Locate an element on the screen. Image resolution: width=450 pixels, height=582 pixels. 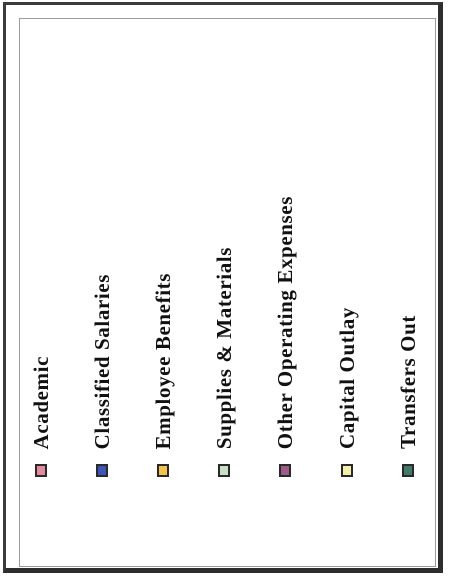
legend-item: Employee Benefits is located at coordinates (164, 247).